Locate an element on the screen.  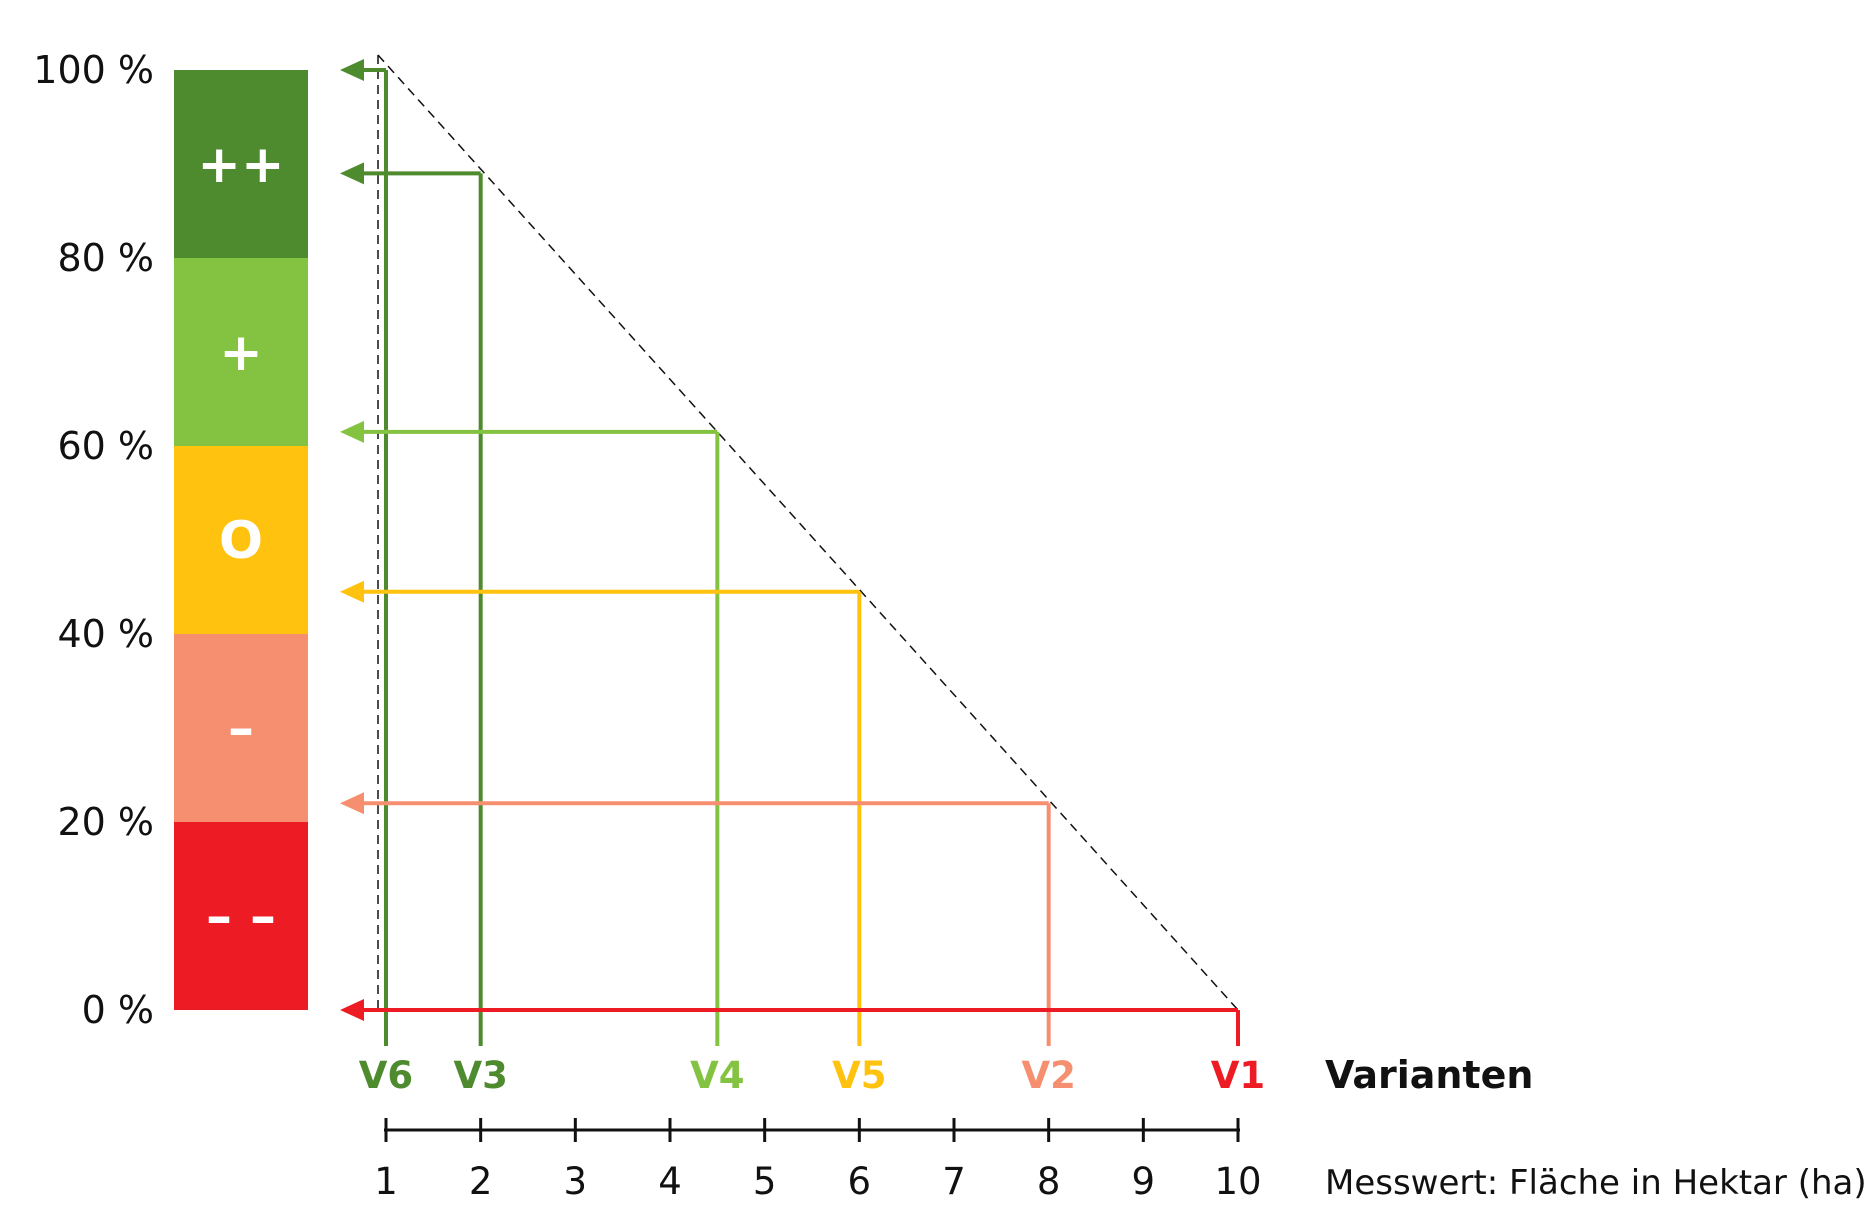
variant-label: V3 is located at coordinates (480, 1075).